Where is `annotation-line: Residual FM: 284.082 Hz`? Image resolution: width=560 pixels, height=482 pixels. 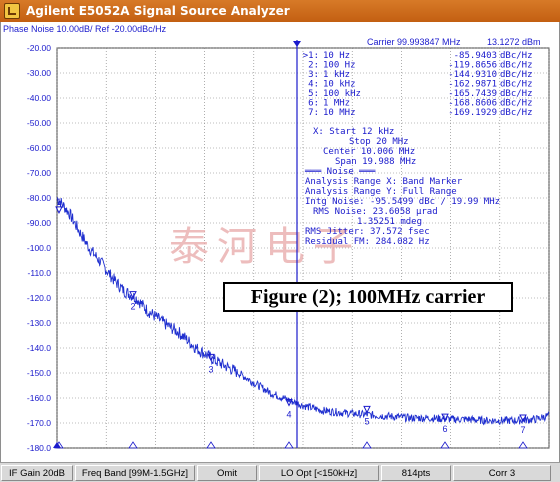 annotation-line: Residual FM: 284.082 Hz is located at coordinates (367, 242).